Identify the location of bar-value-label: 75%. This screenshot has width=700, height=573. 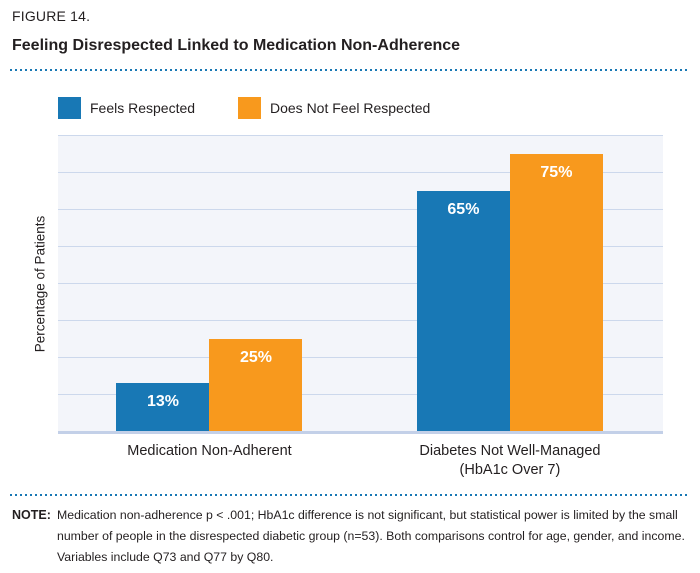
(556, 172).